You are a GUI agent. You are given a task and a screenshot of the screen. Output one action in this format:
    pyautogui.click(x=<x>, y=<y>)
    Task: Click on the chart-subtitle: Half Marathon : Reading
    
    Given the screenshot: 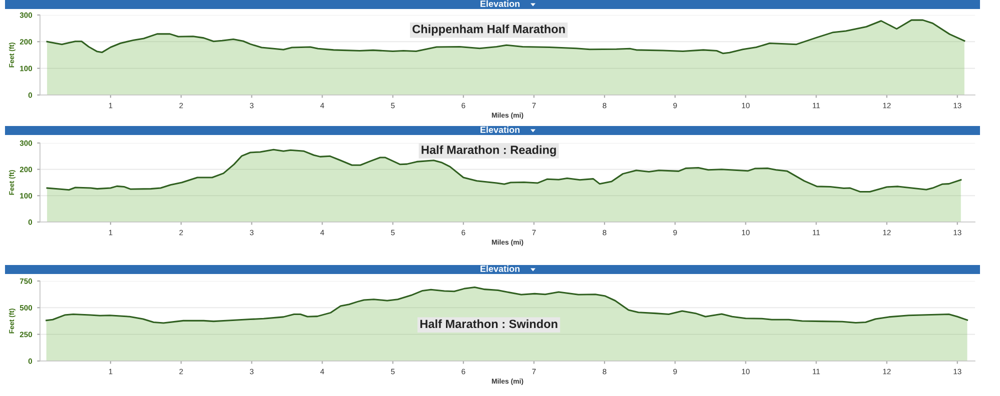 What is the action you would take?
    pyautogui.click(x=489, y=150)
    